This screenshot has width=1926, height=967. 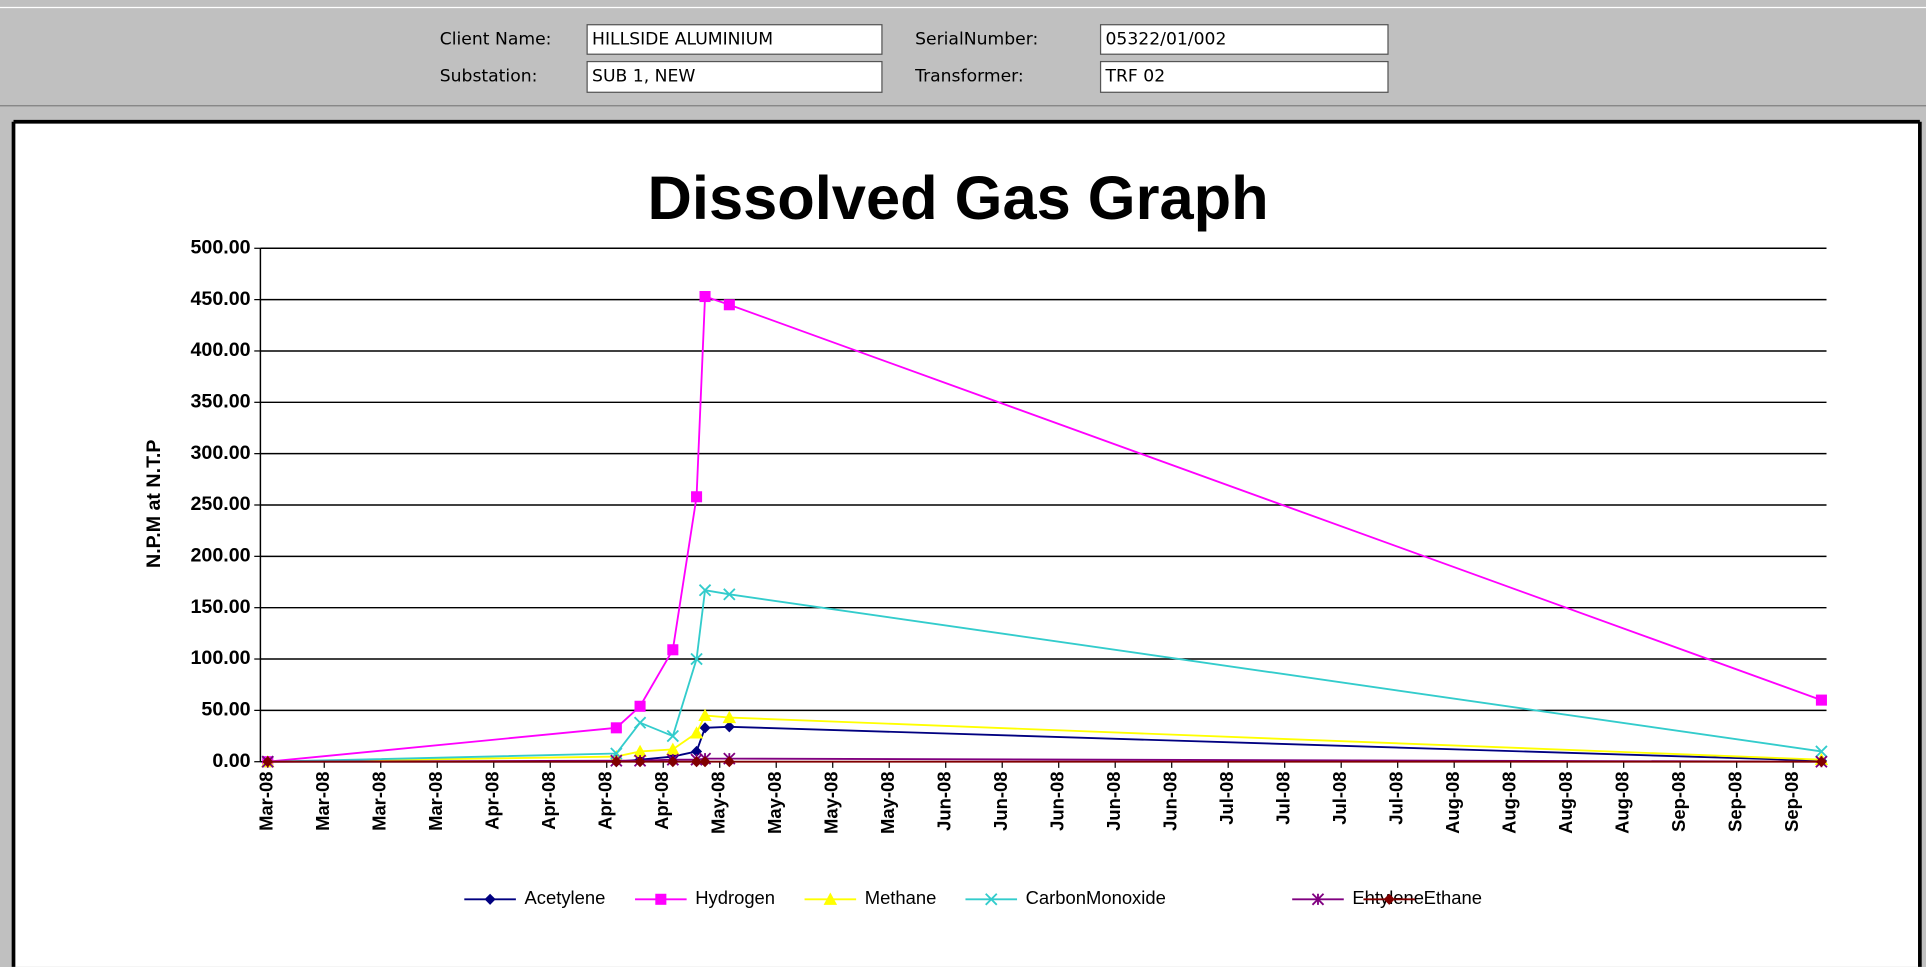 I want to click on y-tick-label: 150.00, so click(x=220, y=607).